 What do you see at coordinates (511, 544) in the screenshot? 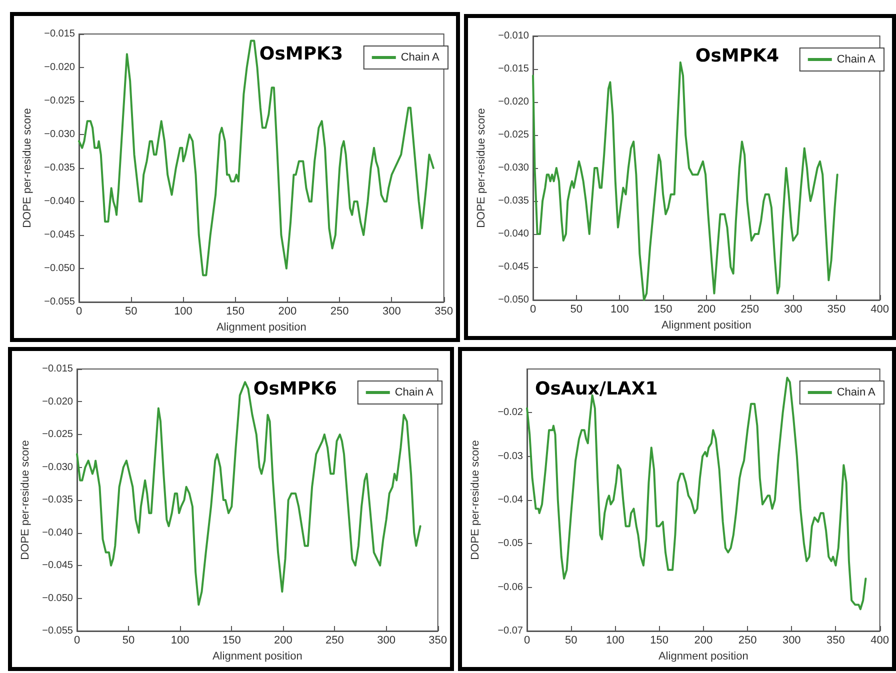
I see `y-tick-label: −0.05` at bounding box center [511, 544].